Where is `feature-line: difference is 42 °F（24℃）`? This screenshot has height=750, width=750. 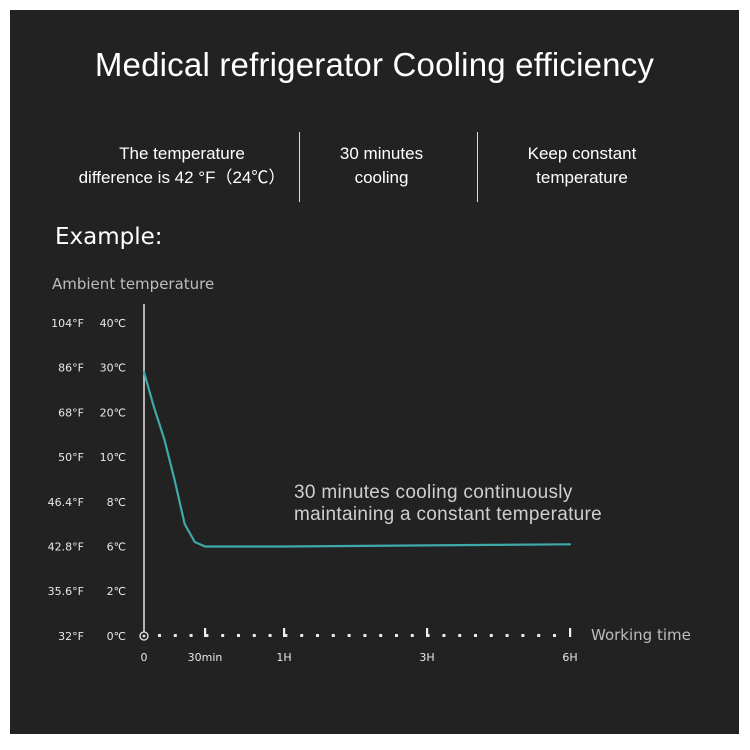
feature-line: difference is 42 °F（24℃） is located at coordinates (182, 177).